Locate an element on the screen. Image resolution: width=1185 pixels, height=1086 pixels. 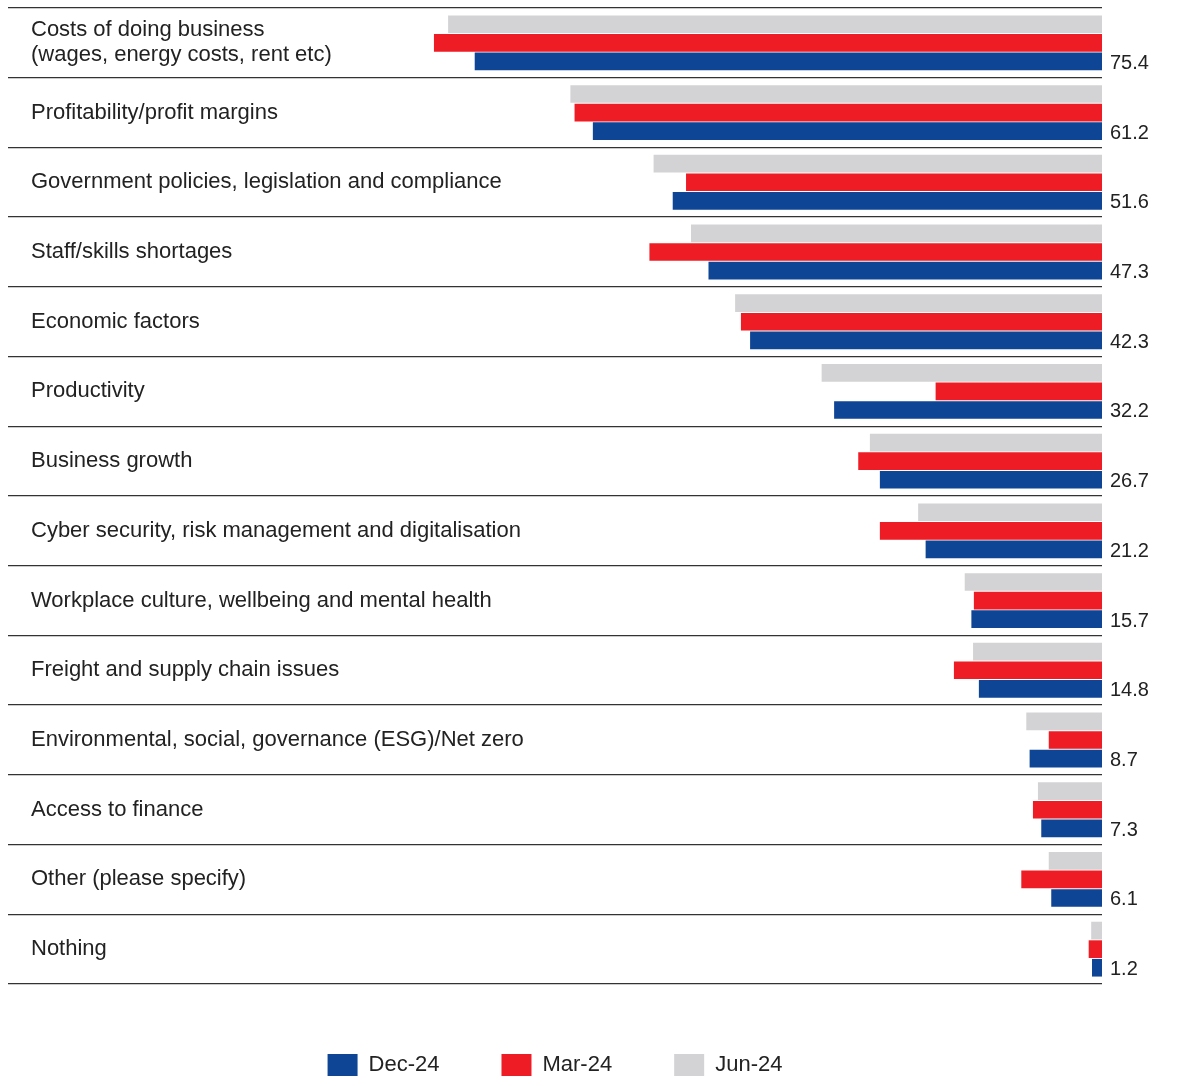
y-tick-label: Staff/skills shortages is located at coordinates (132, 251).